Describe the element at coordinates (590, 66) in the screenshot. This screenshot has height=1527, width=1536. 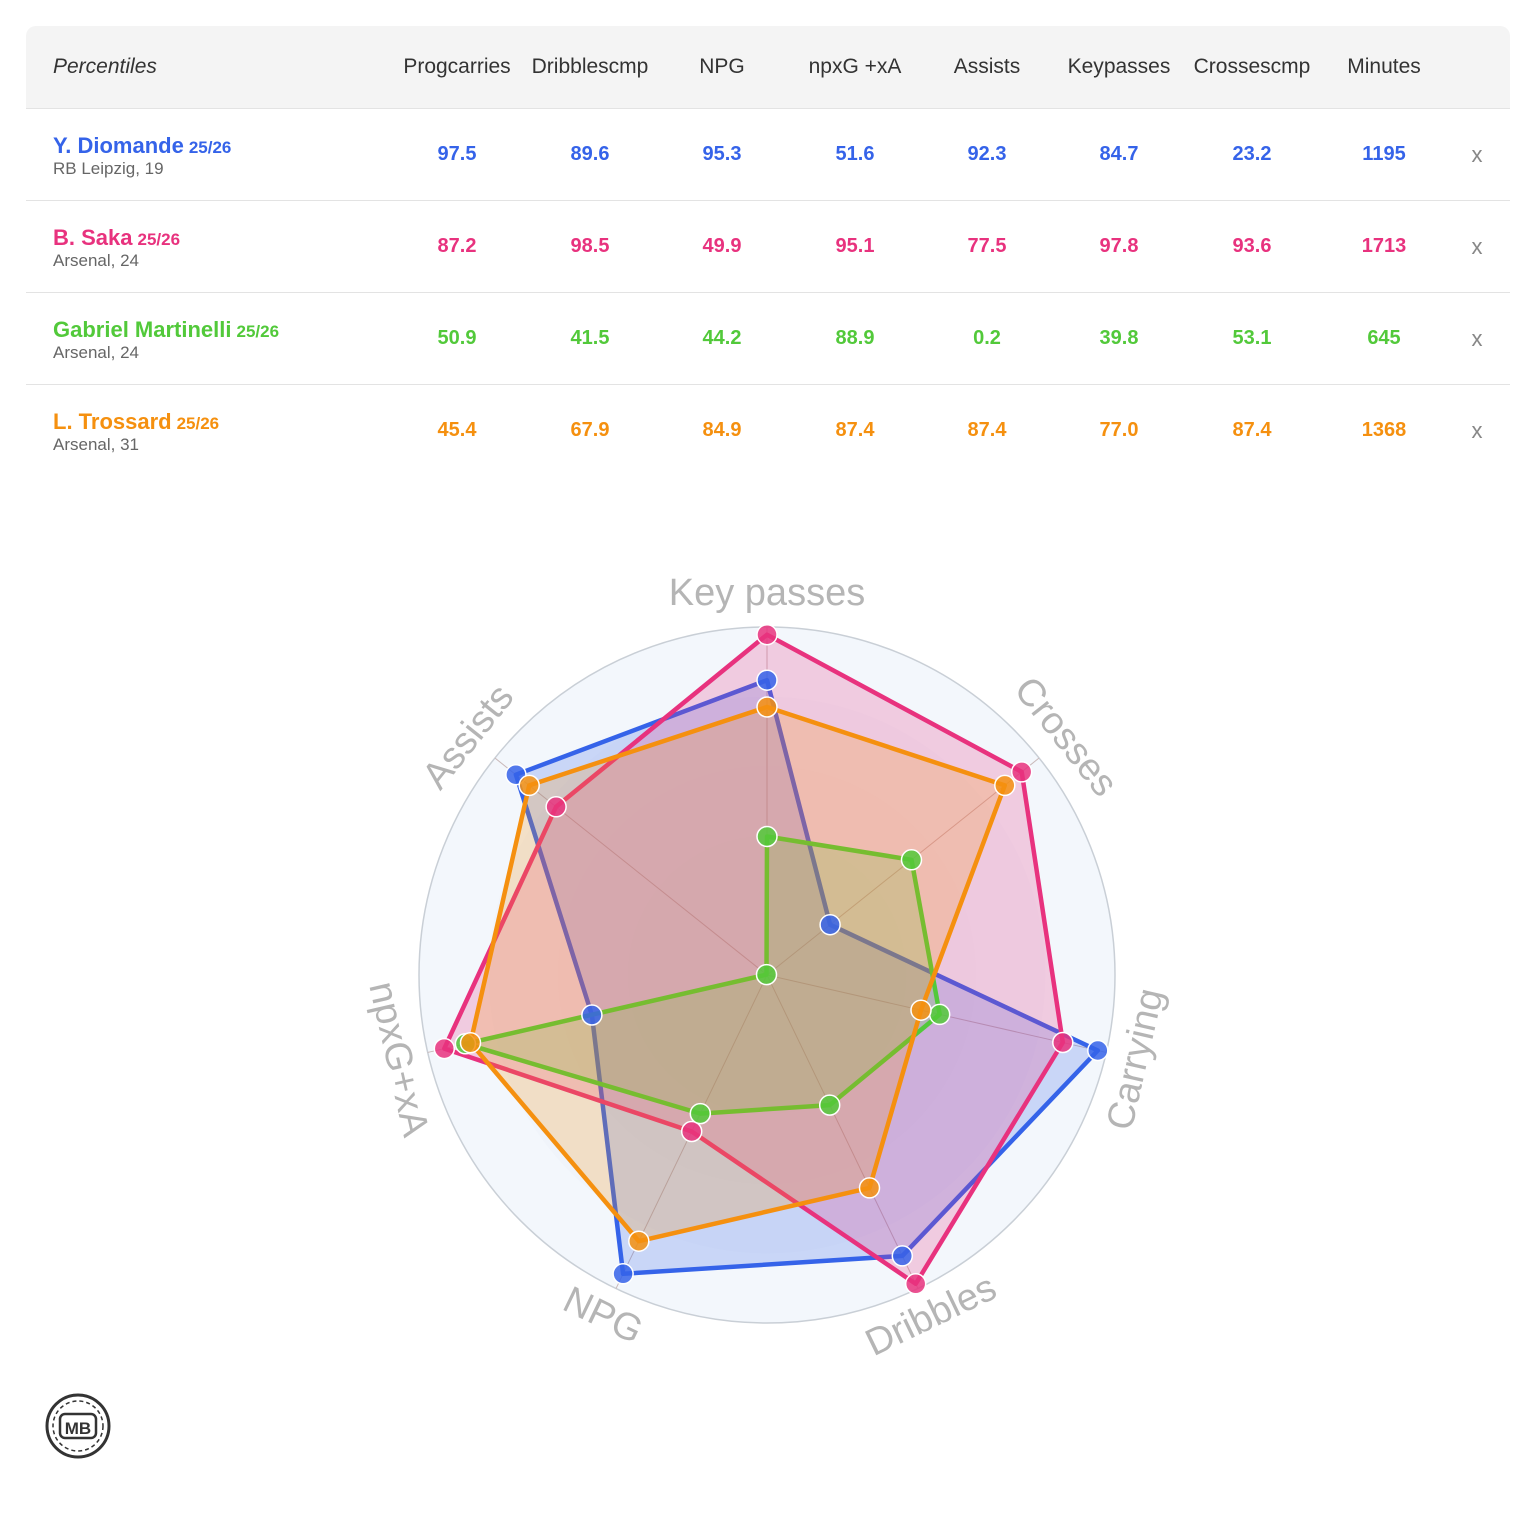
I see `column-header: Dribbles cmp` at that location.